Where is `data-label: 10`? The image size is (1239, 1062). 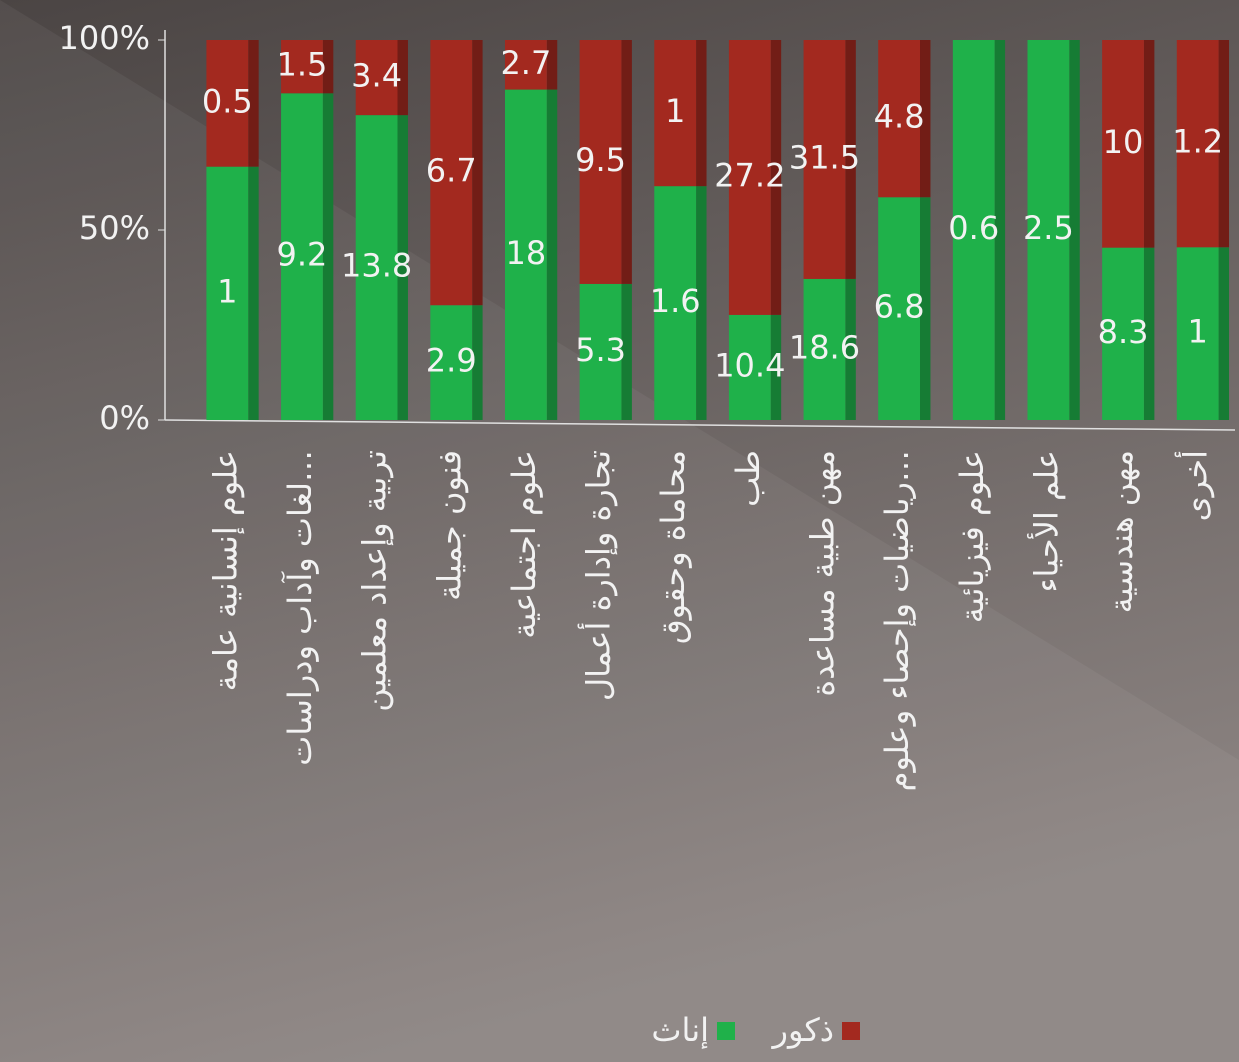 data-label: 10 is located at coordinates (1123, 142).